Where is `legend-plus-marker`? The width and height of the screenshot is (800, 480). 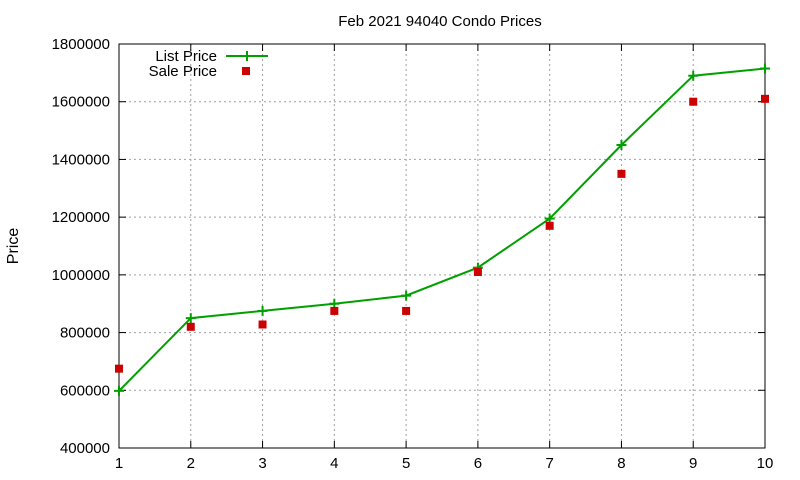 legend-plus-marker is located at coordinates (247, 56).